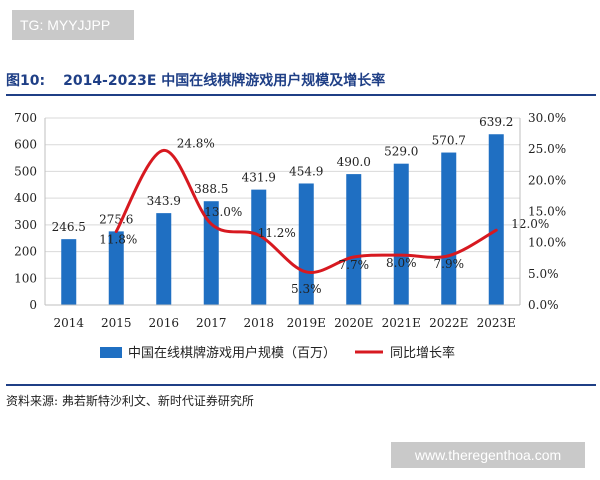 This screenshot has width=600, height=480. What do you see at coordinates (69, 227) in the screenshot?
I see `bar-value-label: 246.5` at bounding box center [69, 227].